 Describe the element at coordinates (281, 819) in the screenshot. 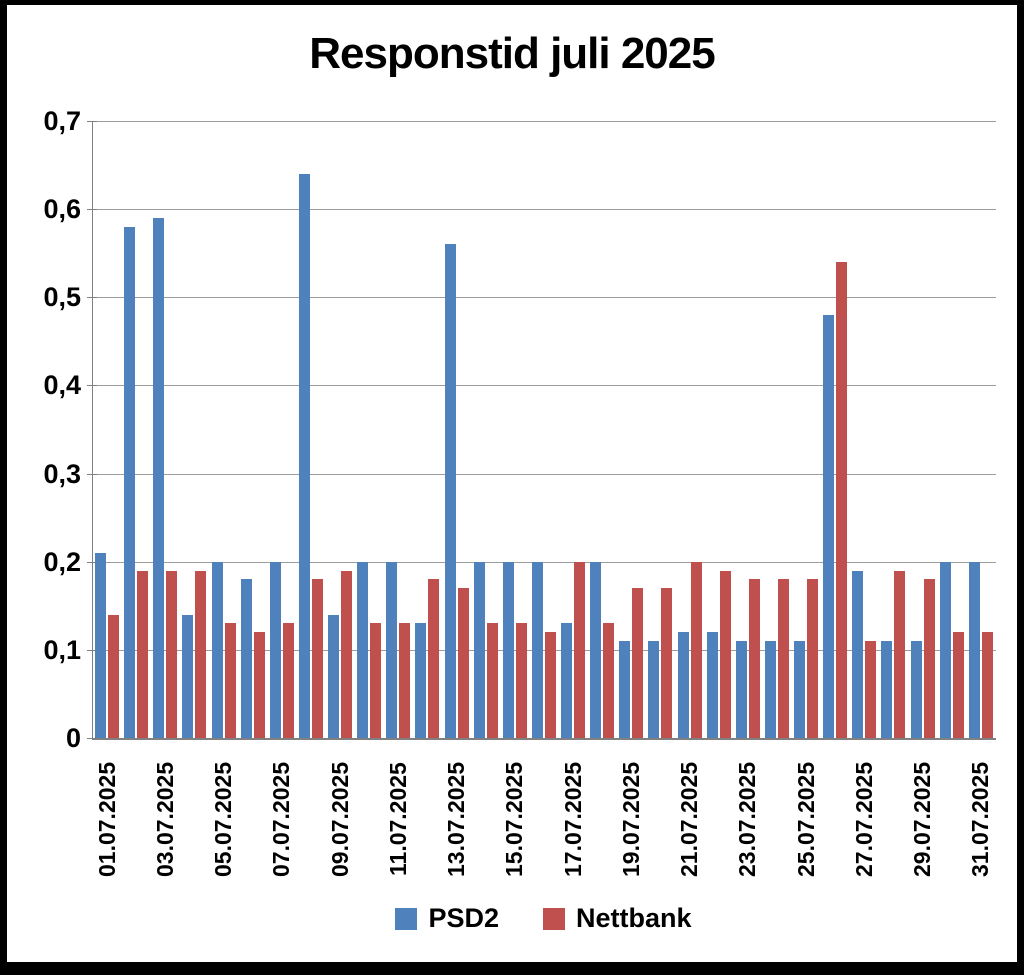

I see `x-axis-label: 07.07.2025` at that location.